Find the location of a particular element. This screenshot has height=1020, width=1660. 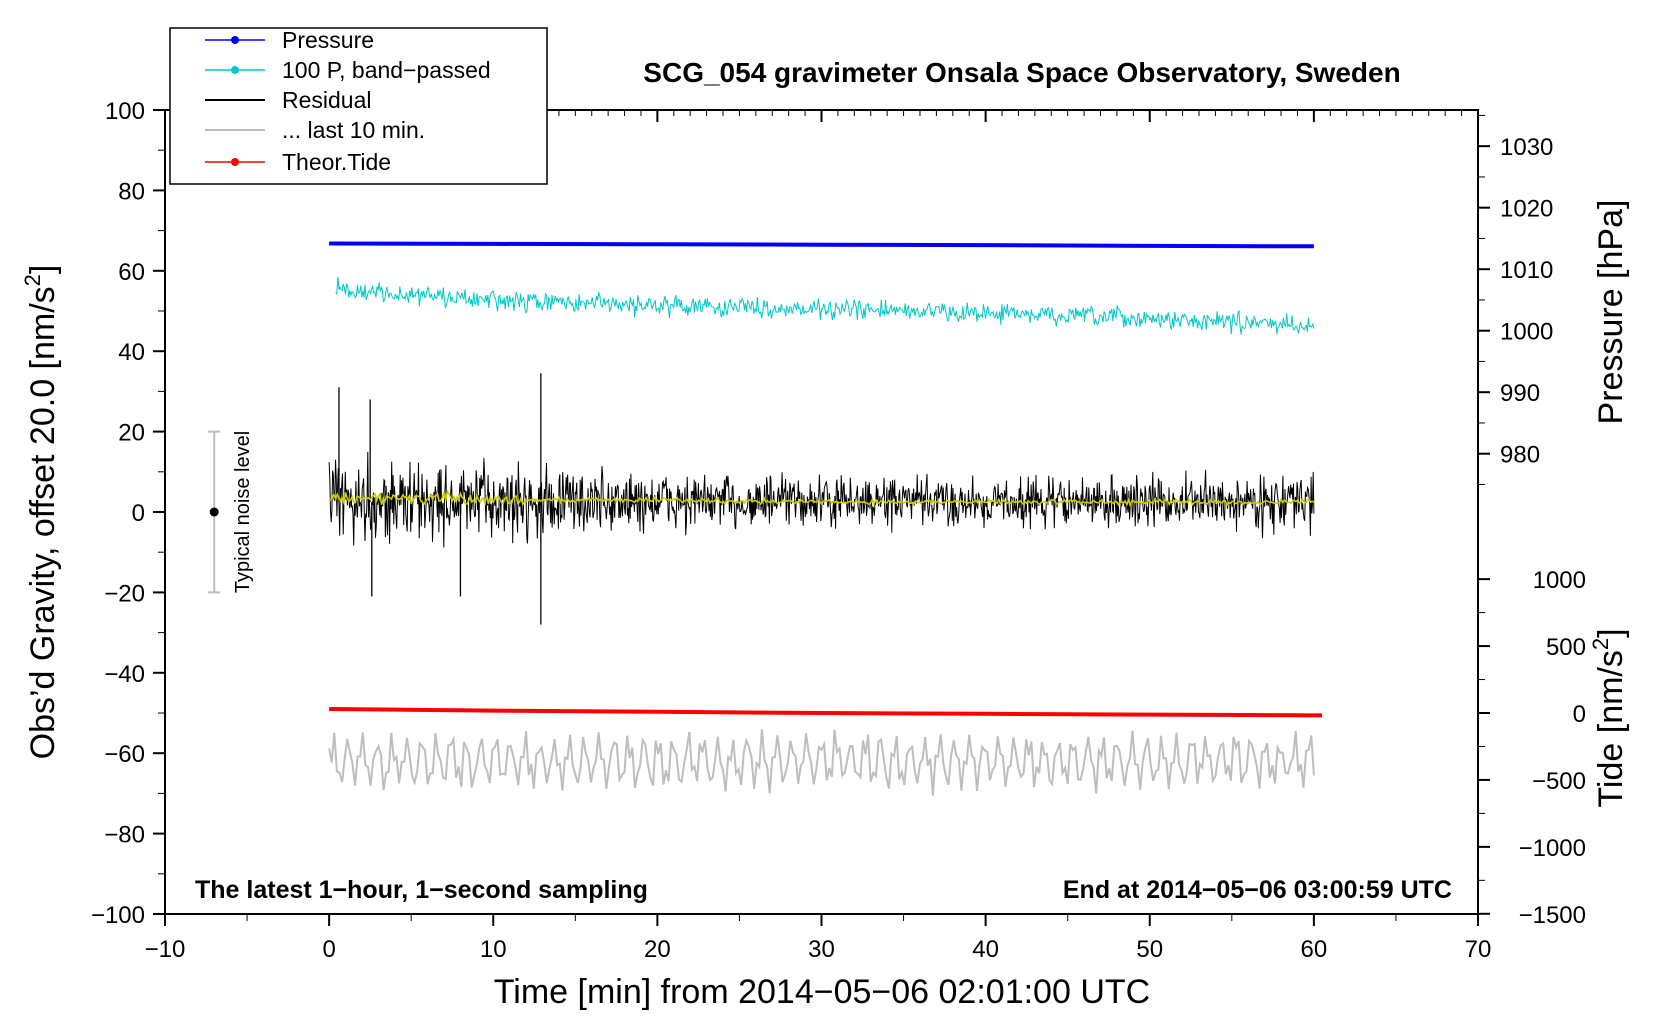

legend-label-residual: Residual is located at coordinates (327, 100).